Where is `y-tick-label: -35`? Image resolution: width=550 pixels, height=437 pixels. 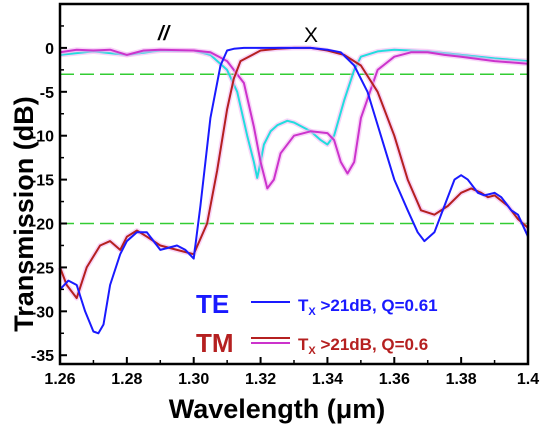 y-tick-label: -35 is located at coordinates (42, 356).